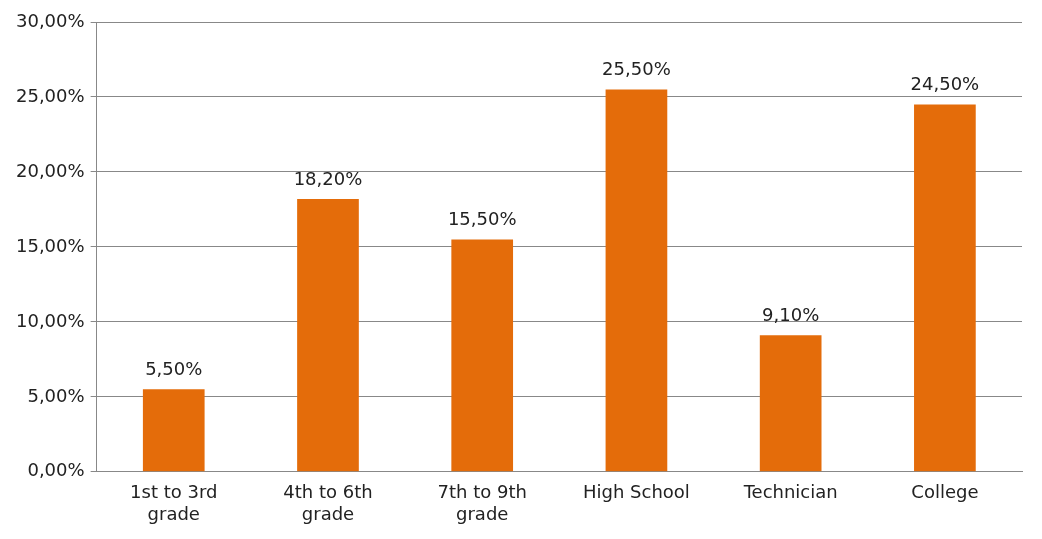 This screenshot has width=1042, height=539. Describe the element at coordinates (328, 502) in the screenshot. I see `x-tick-label: 4th to 6th grade` at that location.